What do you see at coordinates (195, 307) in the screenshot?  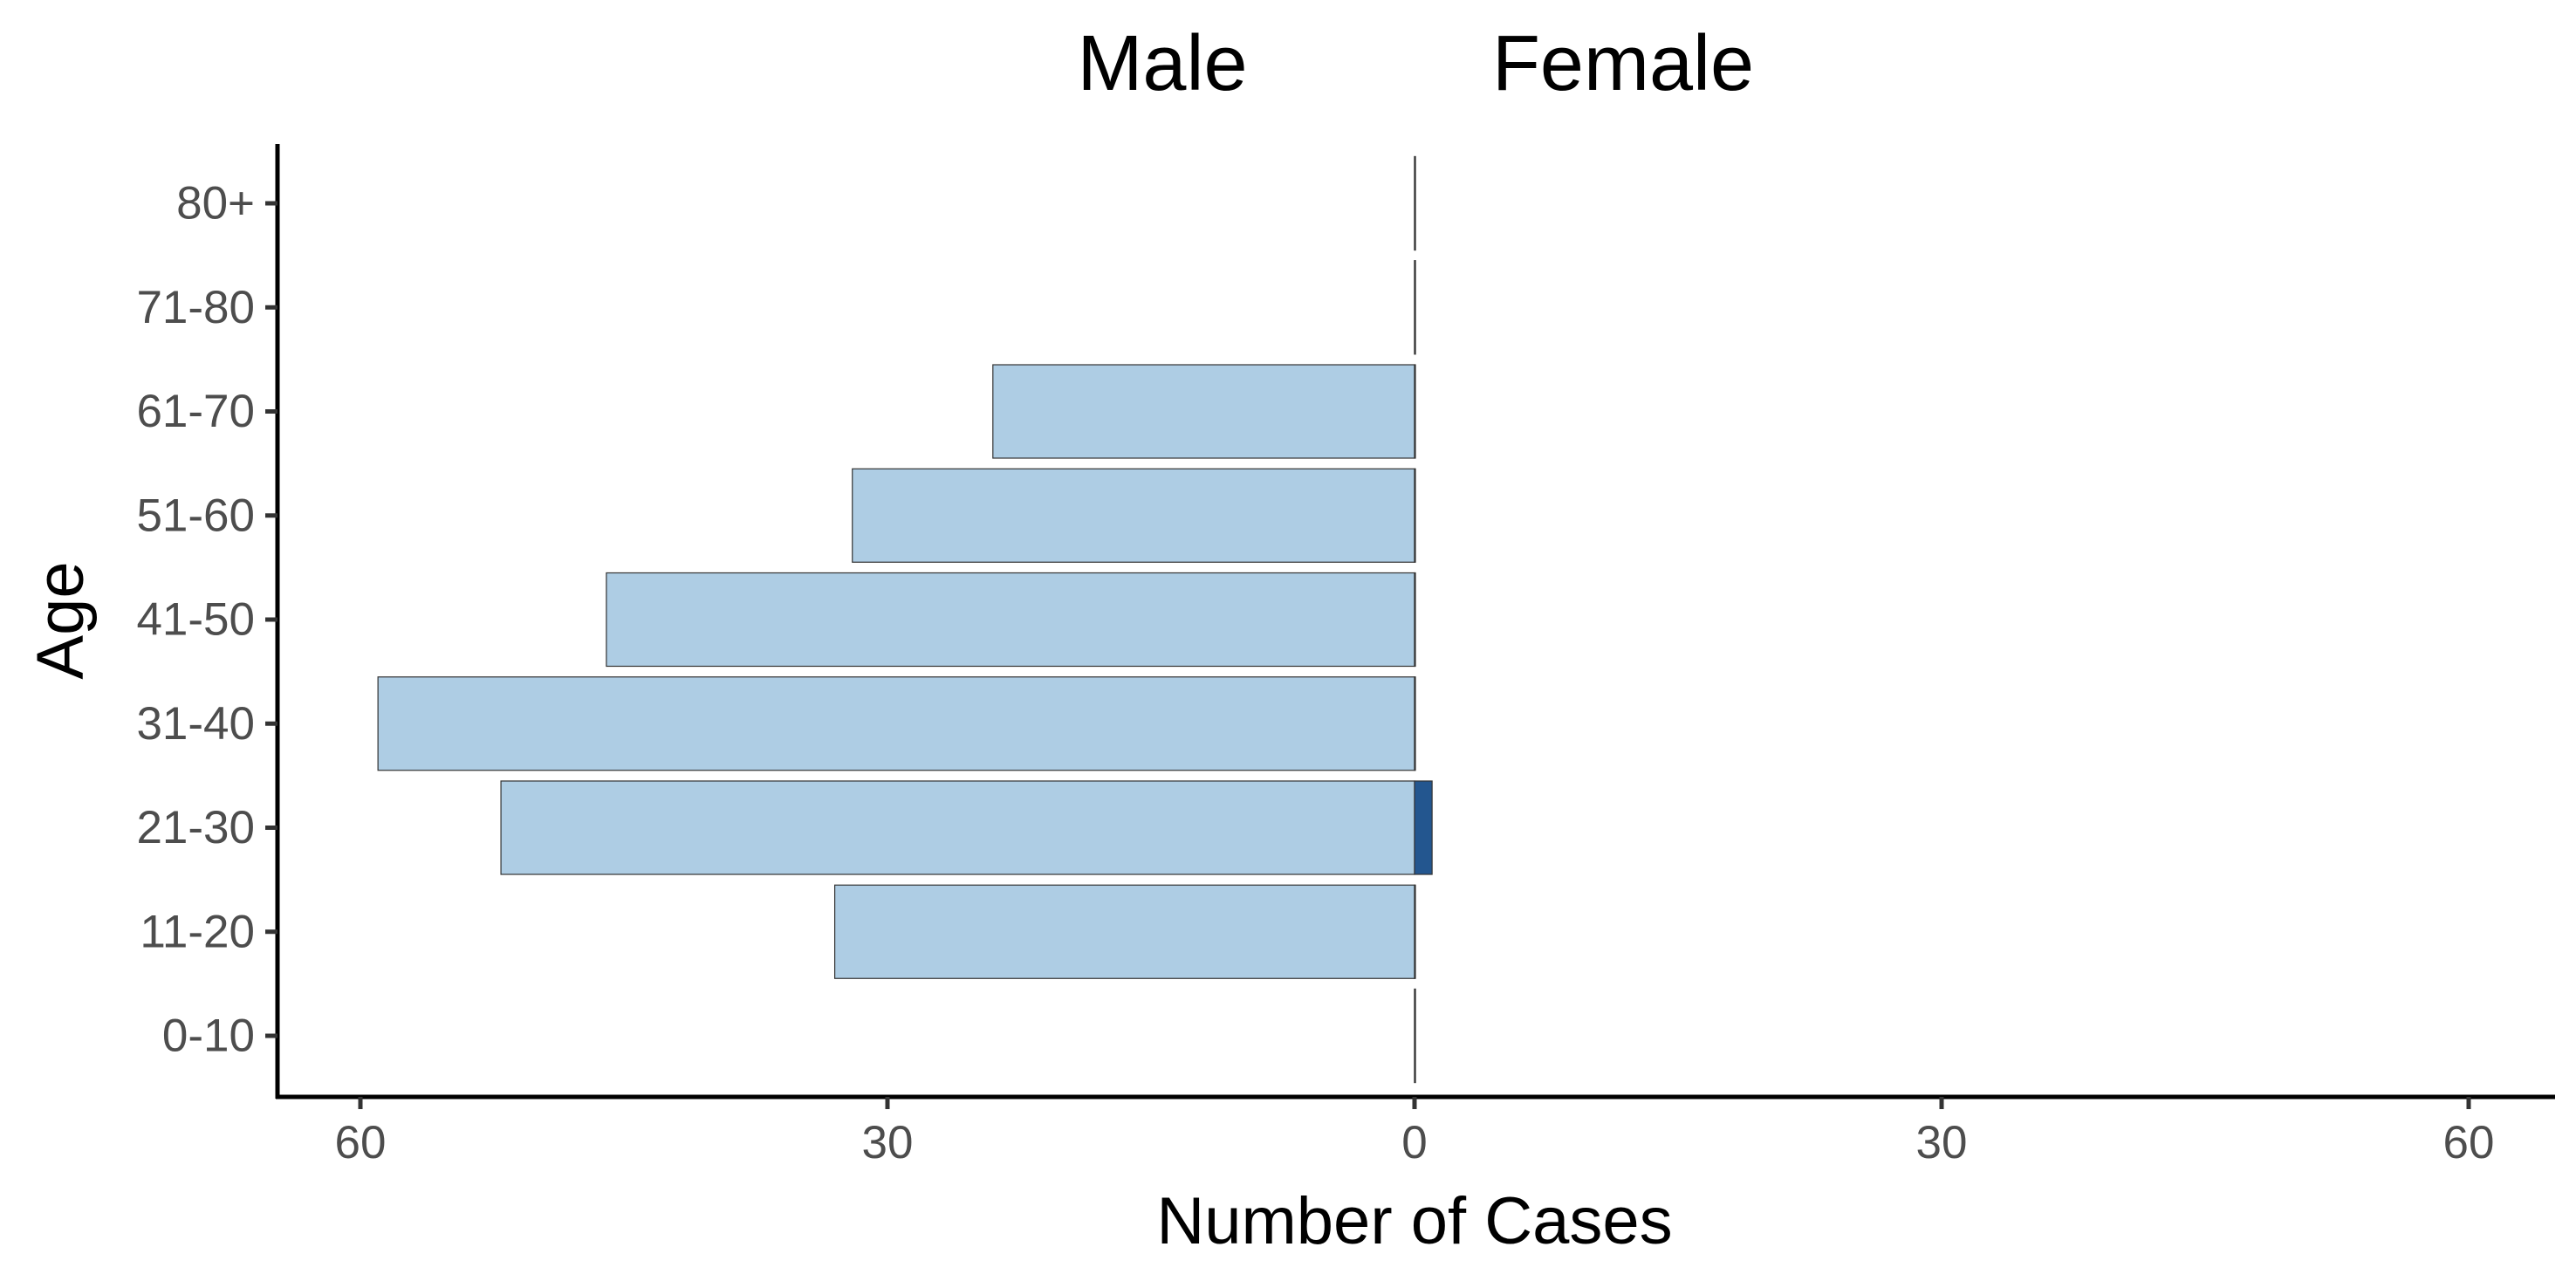 I see `y-tick-label: 71-80` at bounding box center [195, 307].